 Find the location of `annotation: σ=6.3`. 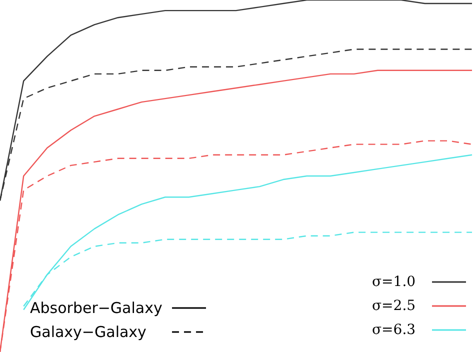

annotation: σ=6.3 is located at coordinates (394, 330).